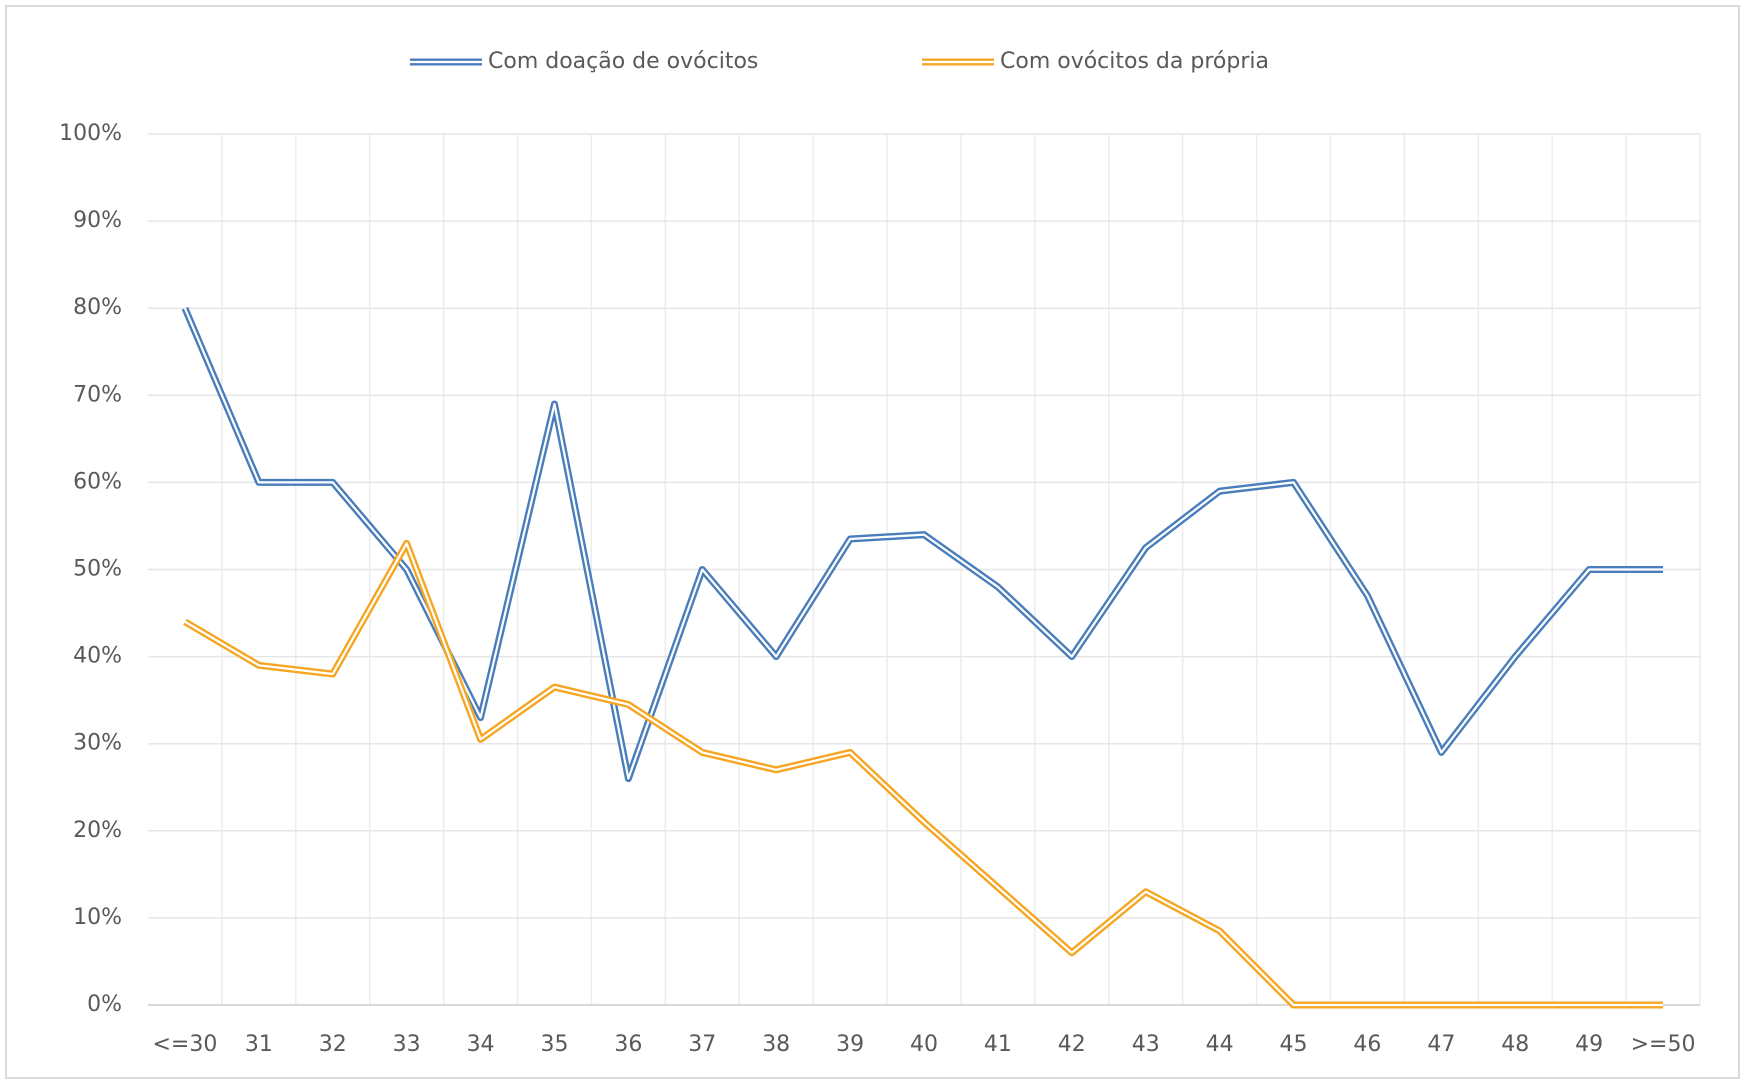  What do you see at coordinates (407, 1044) in the screenshot?
I see `x-tick-label: 33` at bounding box center [407, 1044].